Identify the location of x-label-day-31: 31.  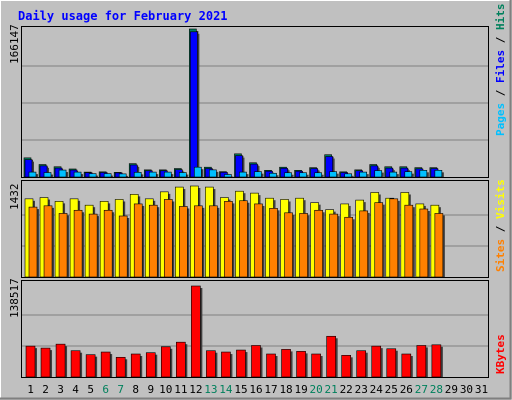
(481, 389).